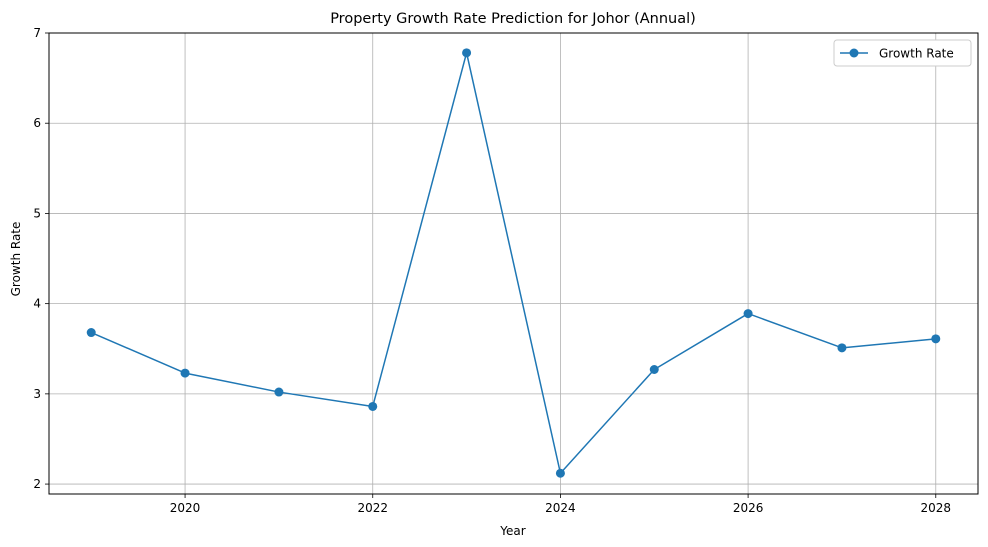 The image size is (988, 547). Describe the element at coordinates (37, 123) in the screenshot. I see `y-tick-label: 6` at that location.